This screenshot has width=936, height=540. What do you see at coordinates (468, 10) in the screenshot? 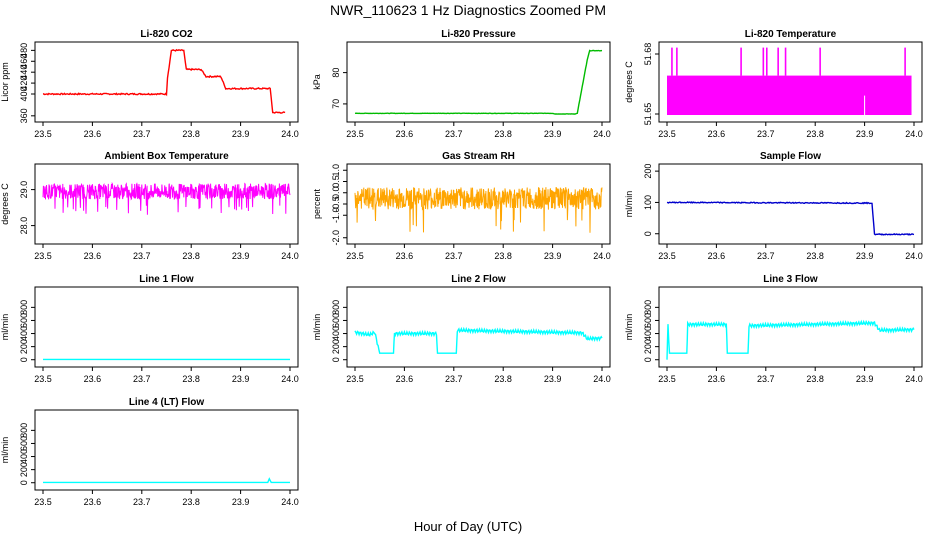
I see `figure-title: NWR_110623 1 Hz Diagnostics Zoomed PM` at bounding box center [468, 10].